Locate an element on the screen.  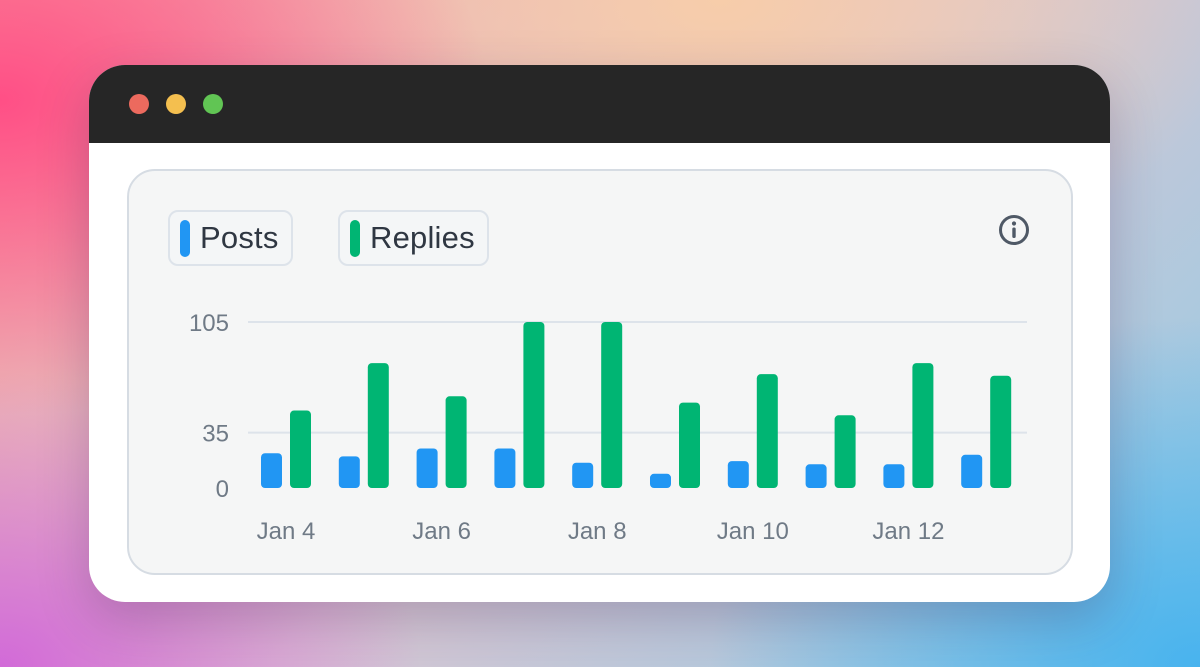
legend-label-posts: Posts is located at coordinates (239, 237).